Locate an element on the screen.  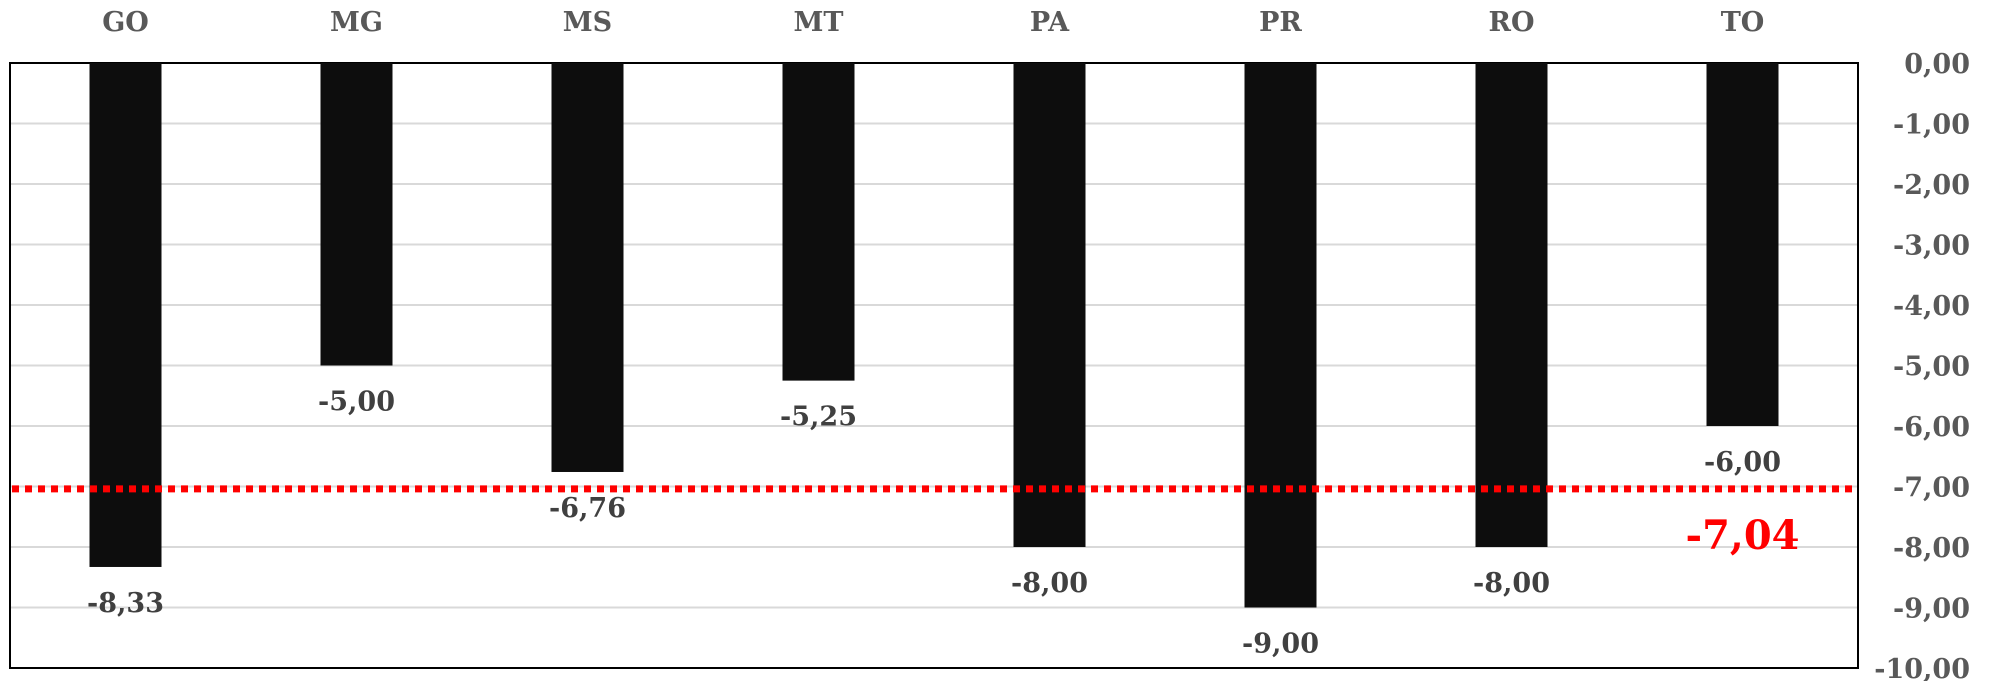
data-label: -5,25 is located at coordinates (818, 417).